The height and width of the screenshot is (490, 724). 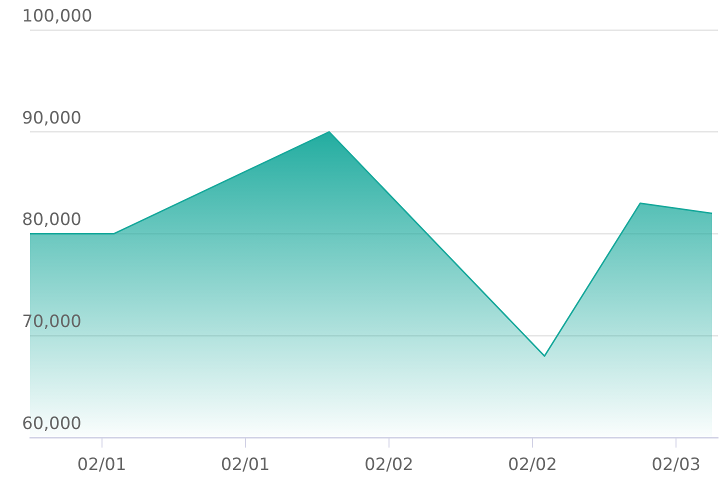 I want to click on y-tick-label: 90,000, so click(x=52, y=118).